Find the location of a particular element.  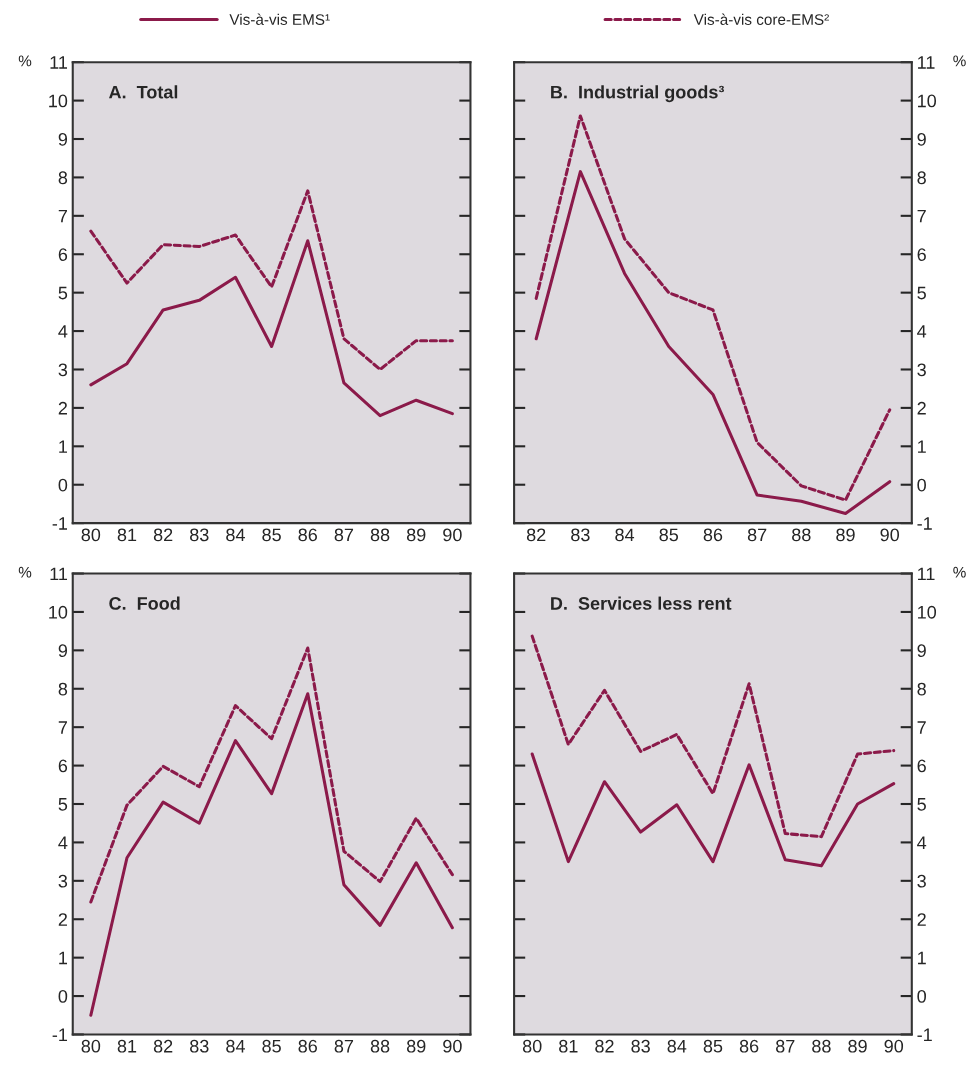

text: B. Industrial goods³ is located at coordinates (638, 94).